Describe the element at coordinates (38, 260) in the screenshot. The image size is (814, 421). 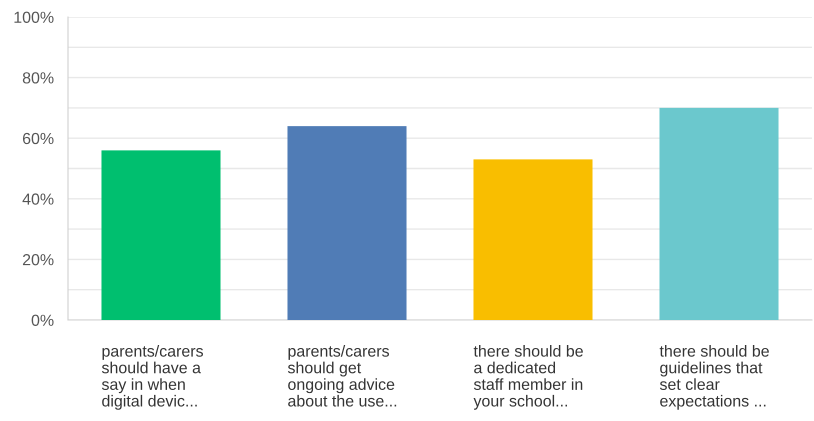
I see `y-tick-label: 20%` at that location.